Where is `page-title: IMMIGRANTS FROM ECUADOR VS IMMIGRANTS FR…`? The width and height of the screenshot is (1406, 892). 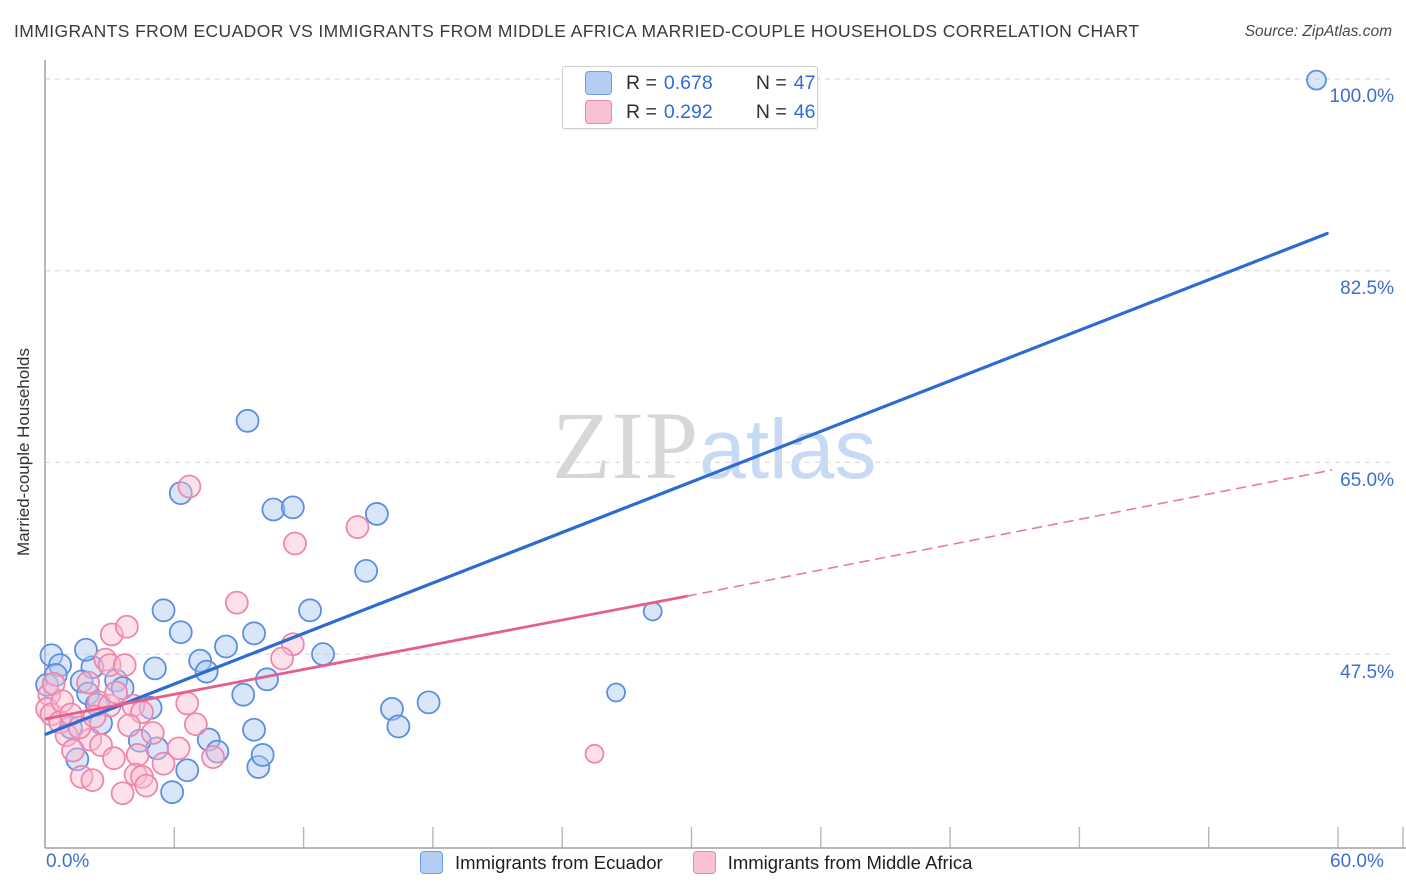
page-title: IMMIGRANTS FROM ECUADOR VS IMMIGRANTS FR… is located at coordinates (577, 31).